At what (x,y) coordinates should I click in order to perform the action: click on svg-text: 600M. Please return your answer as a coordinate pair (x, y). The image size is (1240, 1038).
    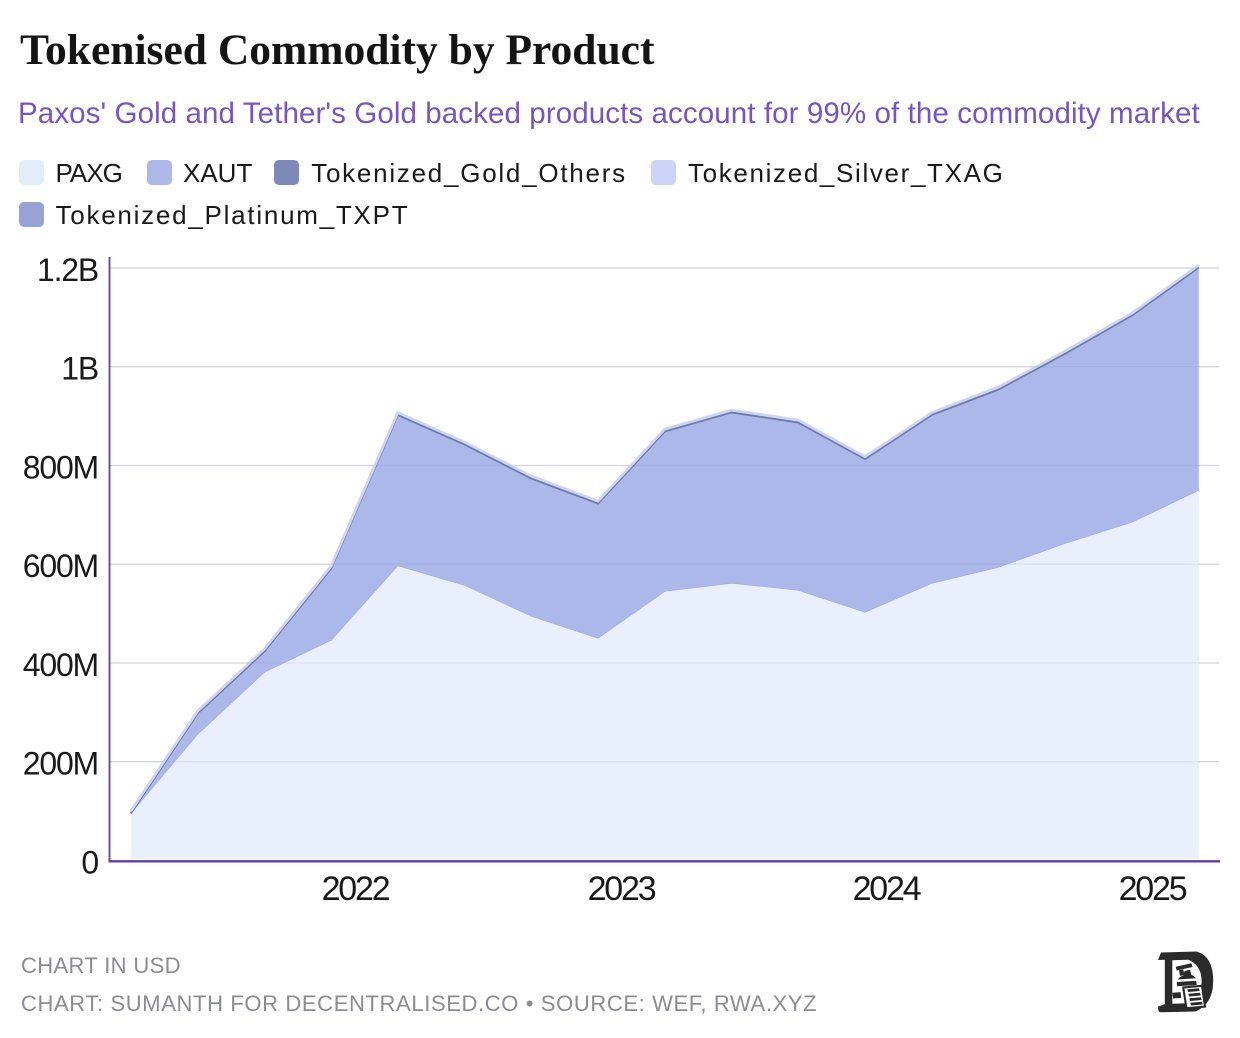
    Looking at the image, I should click on (60, 566).